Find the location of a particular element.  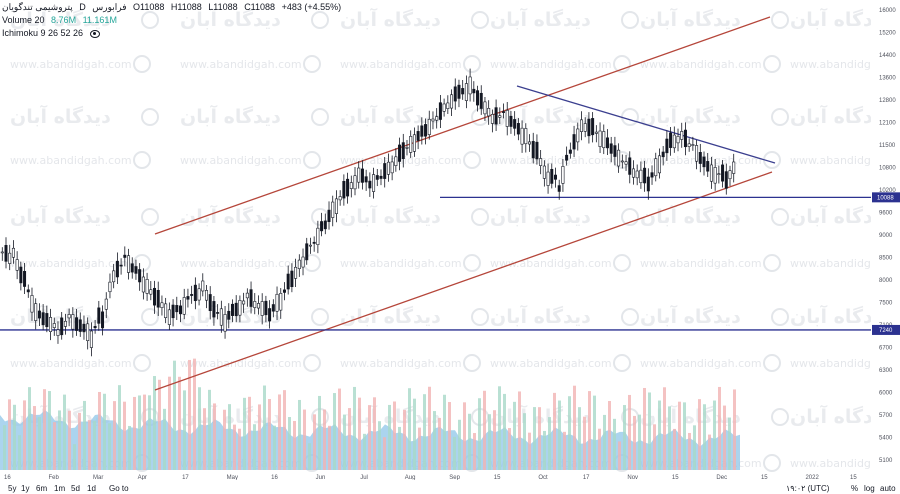

volume-legend: Volume 20 8.76M 11.161M is located at coordinates (61, 20).